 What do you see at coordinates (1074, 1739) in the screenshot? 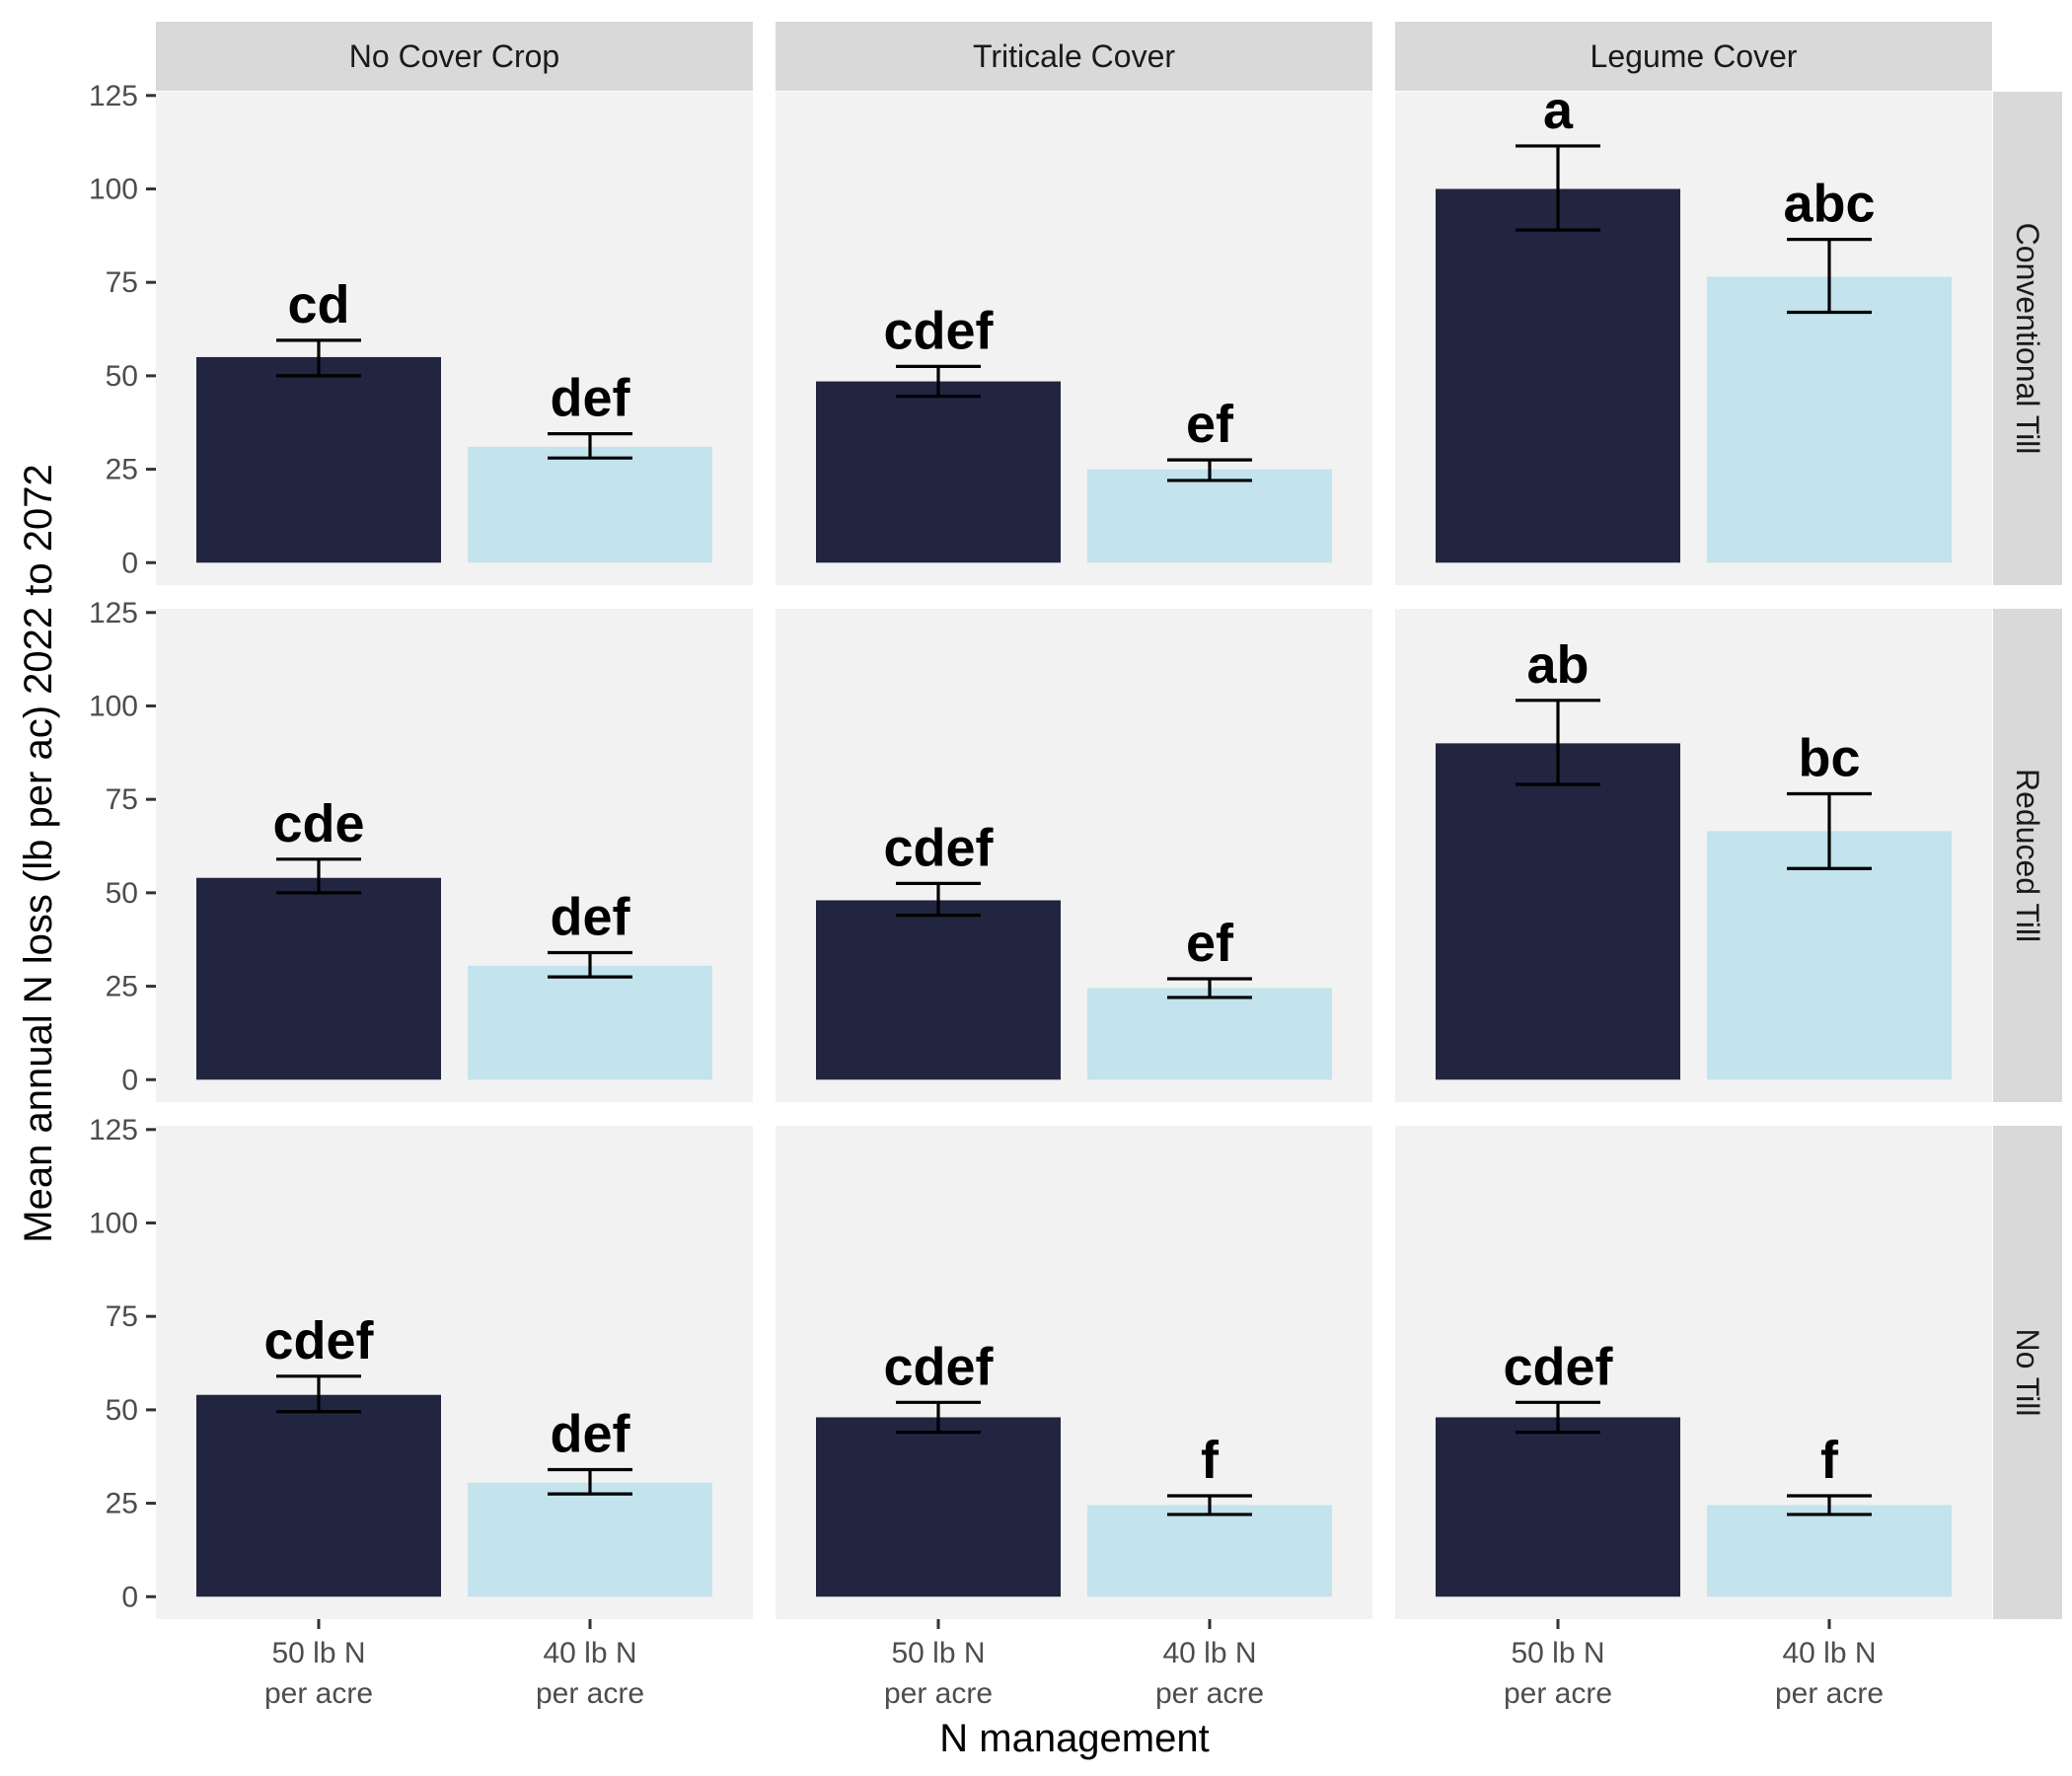
I see `x-axis-title: N management` at bounding box center [1074, 1739].